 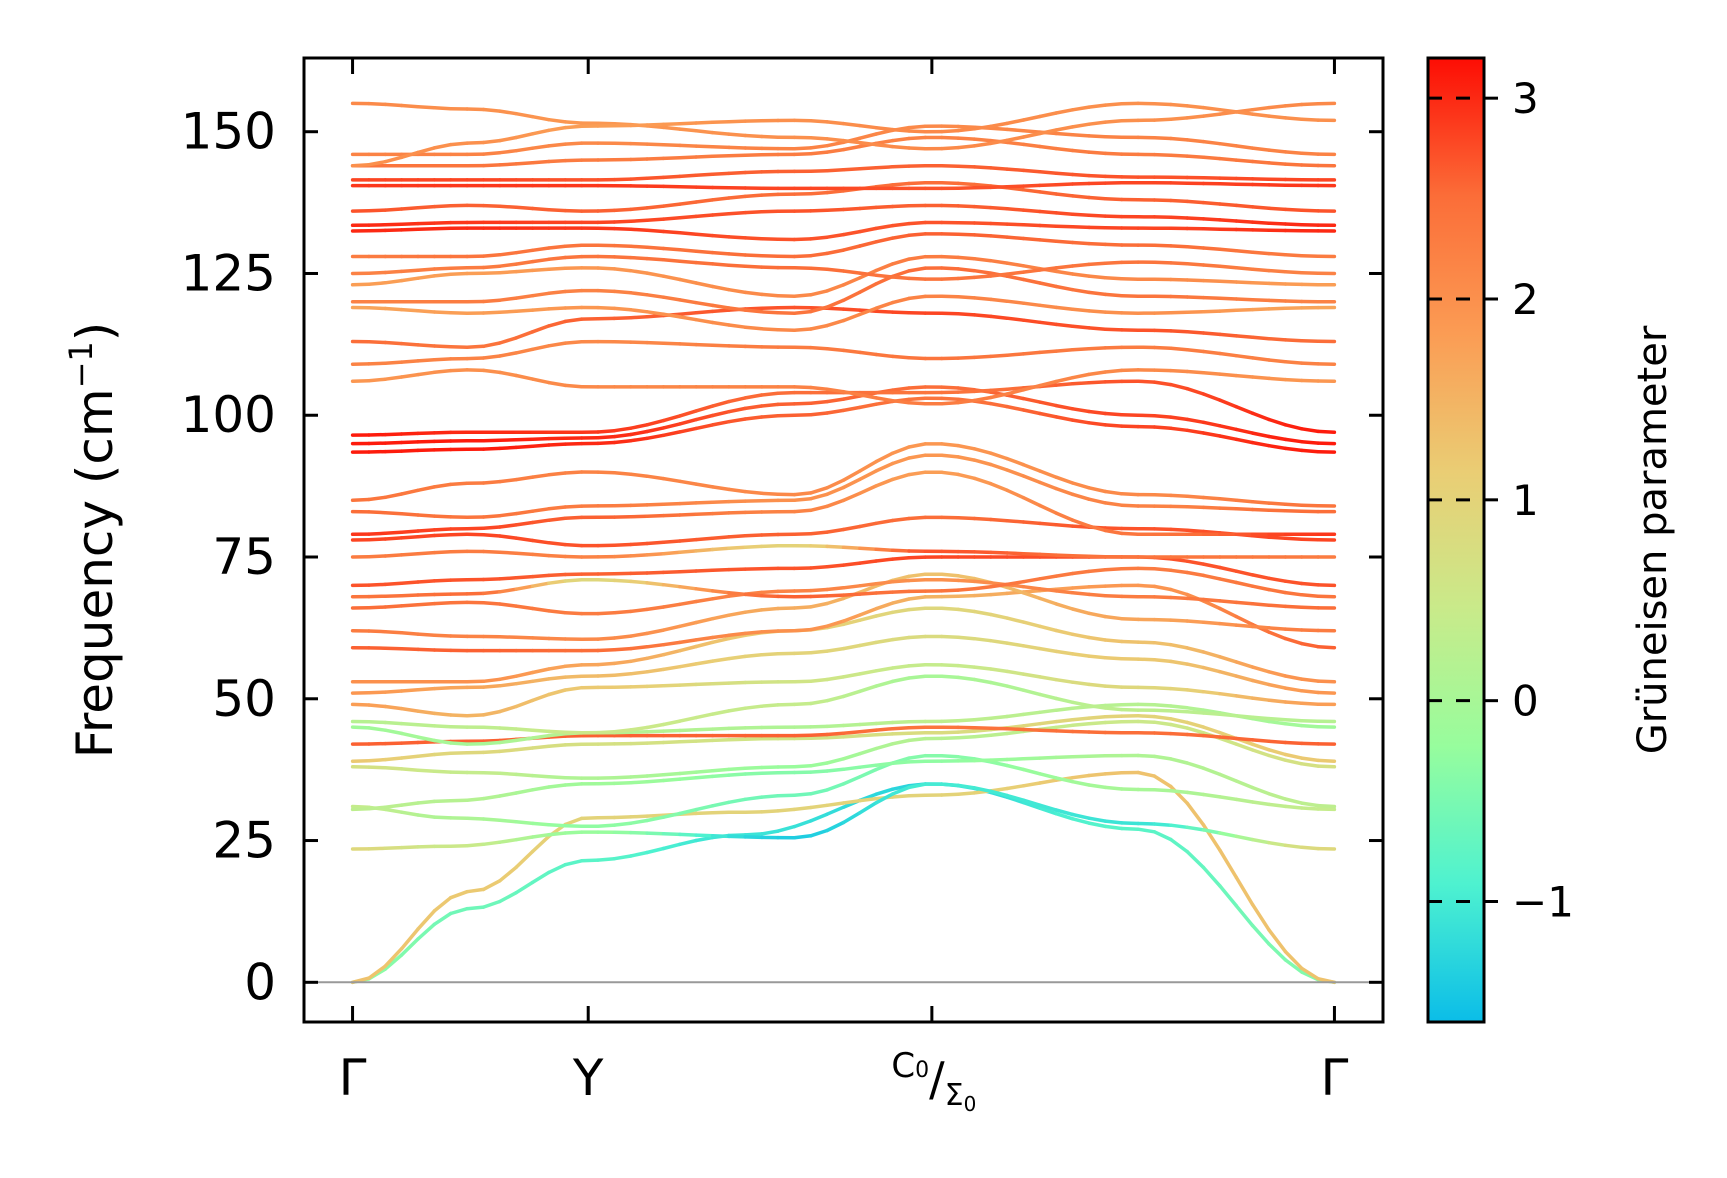 I want to click on colorbar-tick-label: −1, so click(x=1543, y=902).